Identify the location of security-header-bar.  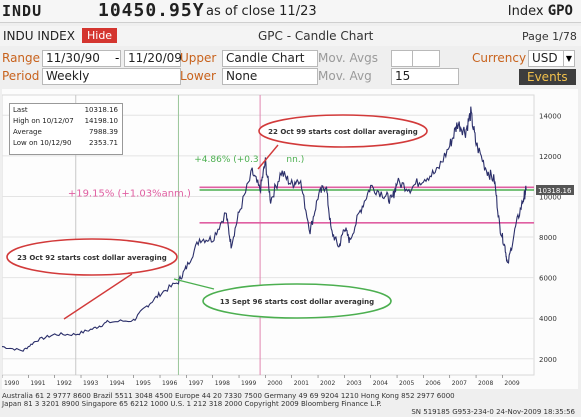
(290, 11).